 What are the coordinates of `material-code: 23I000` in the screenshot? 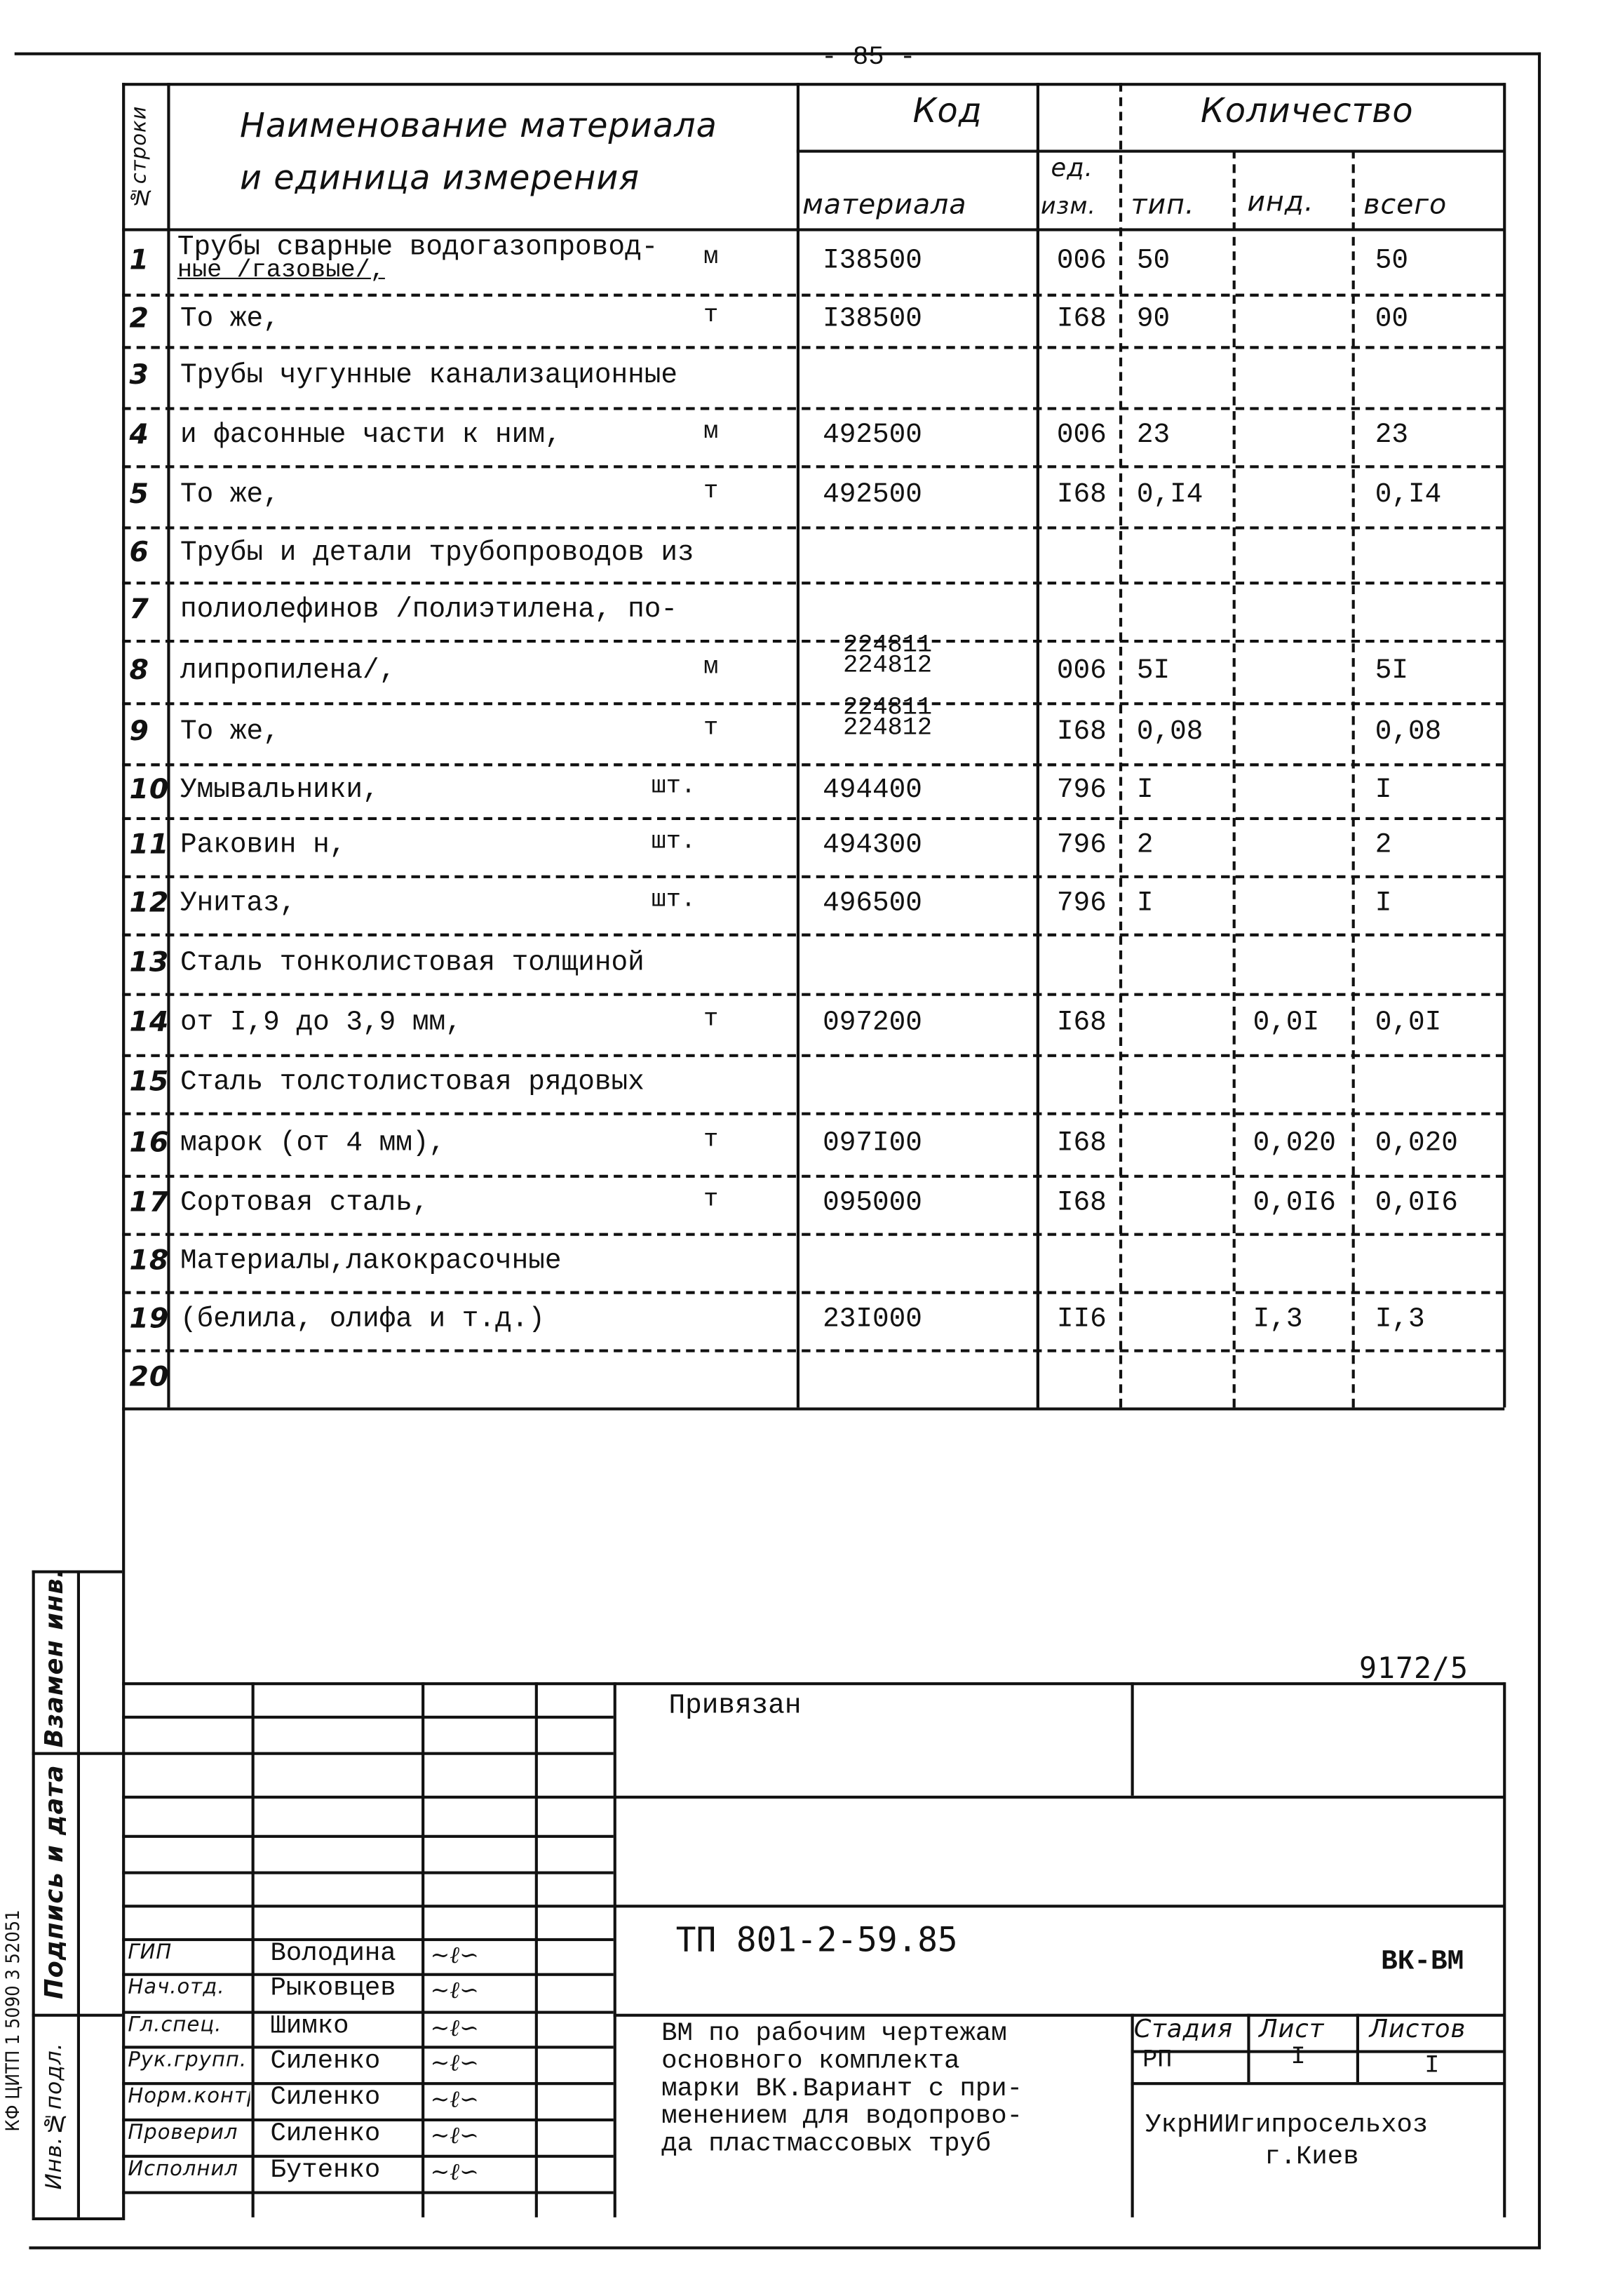 It's located at (872, 1319).